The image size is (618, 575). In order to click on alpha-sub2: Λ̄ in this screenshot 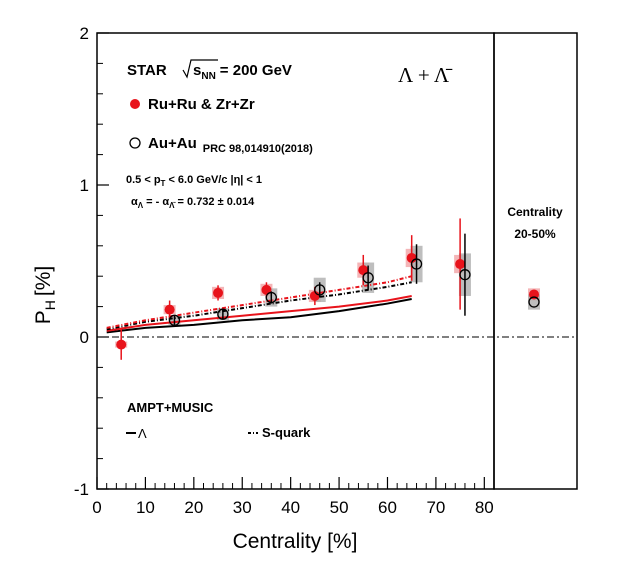, I will do `click(172, 205)`.